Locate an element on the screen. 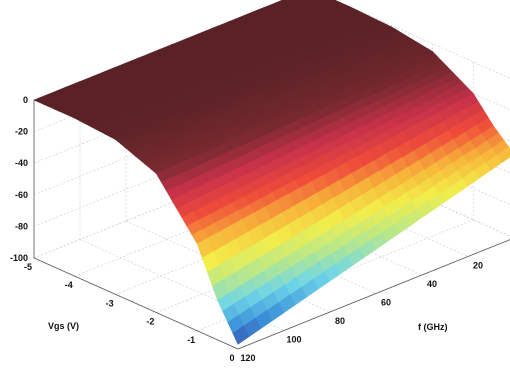 The height and width of the screenshot is (383, 510). x-axis-line is located at coordinates (136, 303).